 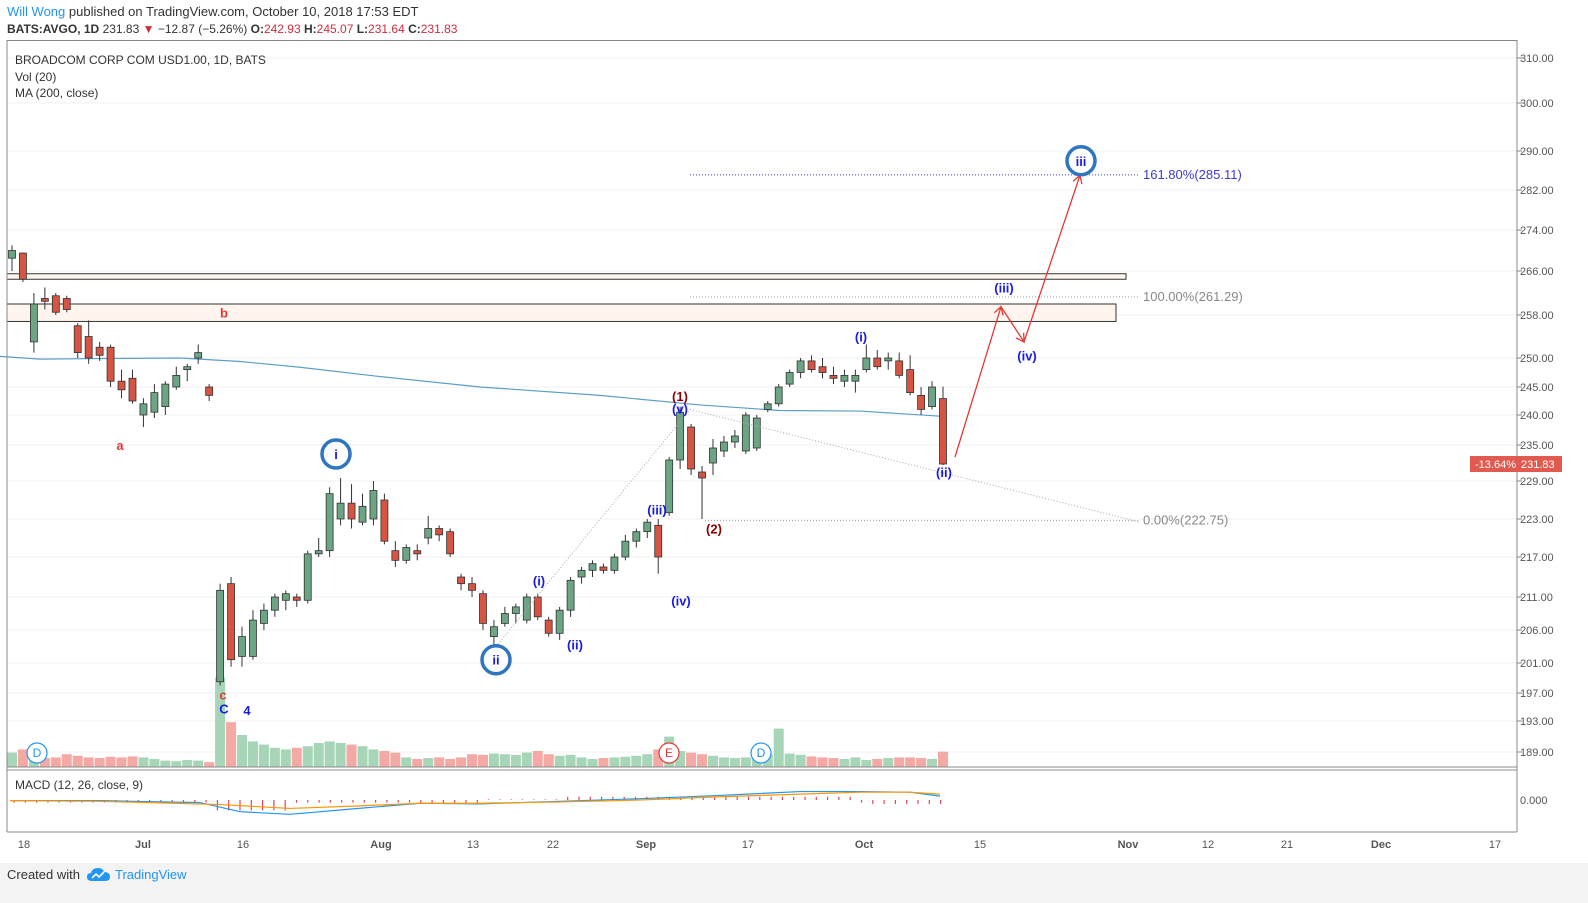 I want to click on wave-label: C, so click(x=224, y=708).